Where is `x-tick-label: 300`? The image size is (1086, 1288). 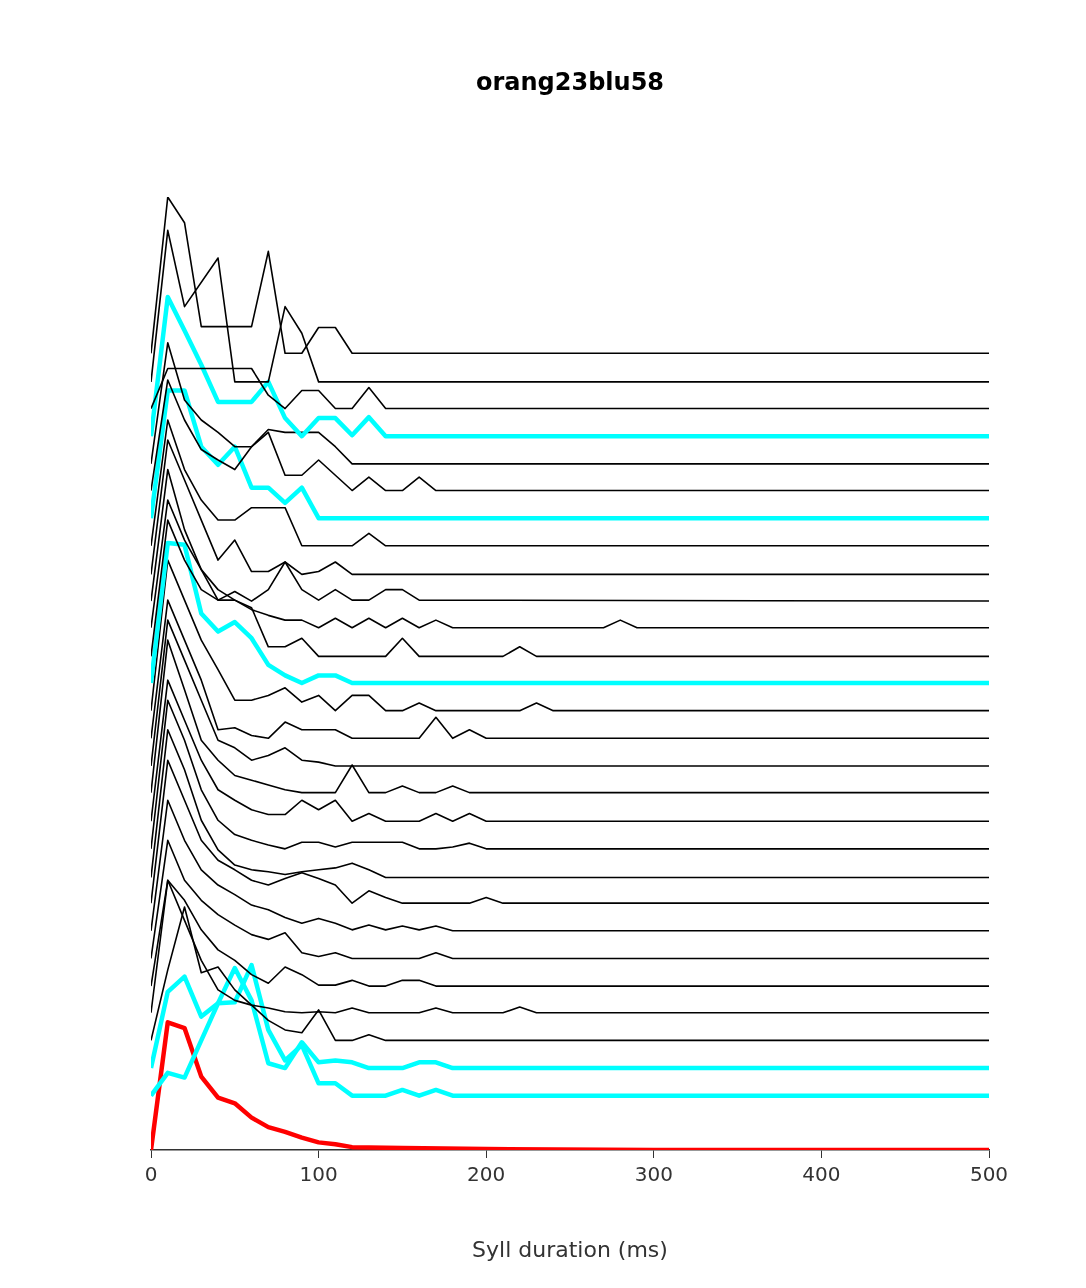
x-tick-label: 300 is located at coordinates (653, 1174).